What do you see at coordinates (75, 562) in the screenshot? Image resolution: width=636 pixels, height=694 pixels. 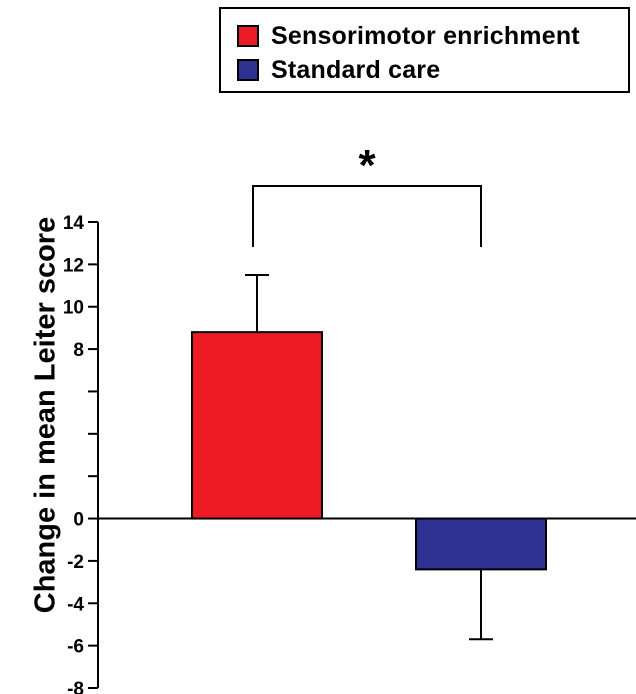 I see `y-tick-label-3: -2` at bounding box center [75, 562].